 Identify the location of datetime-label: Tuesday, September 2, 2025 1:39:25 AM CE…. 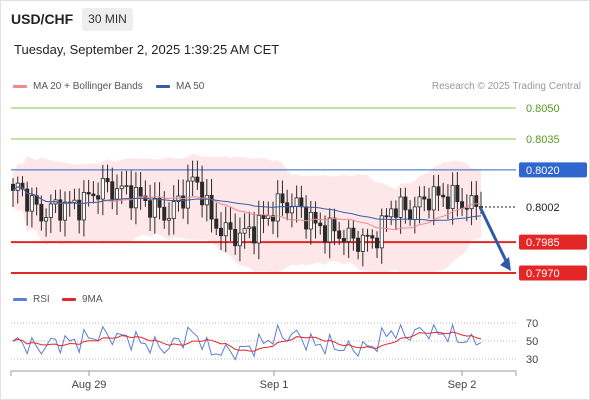
(147, 49).